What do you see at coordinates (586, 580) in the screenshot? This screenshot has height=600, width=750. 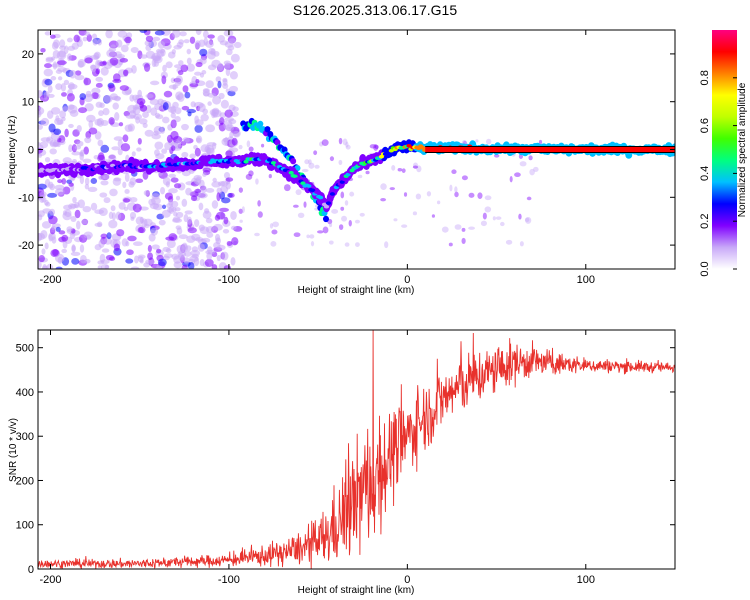 I see `snr-x-tick-label: 100` at bounding box center [586, 580].